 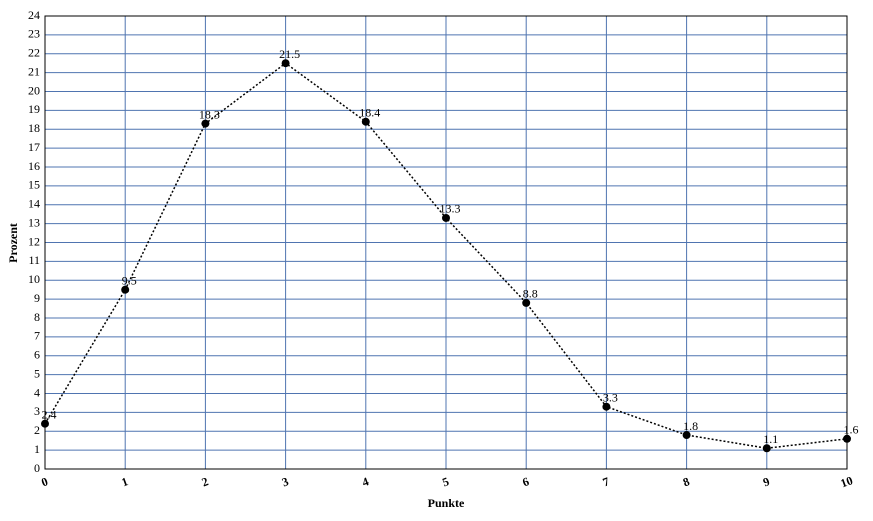 I want to click on data-label: 1.1, so click(x=770, y=439).